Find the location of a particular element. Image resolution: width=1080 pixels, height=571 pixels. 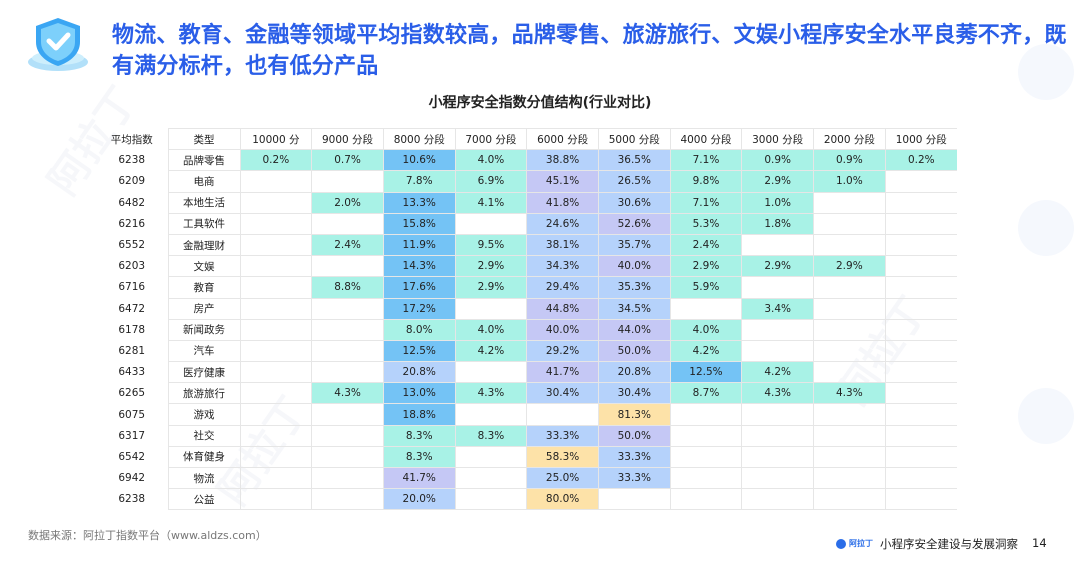

score-share-cell: 11.9% is located at coordinates (419, 245).